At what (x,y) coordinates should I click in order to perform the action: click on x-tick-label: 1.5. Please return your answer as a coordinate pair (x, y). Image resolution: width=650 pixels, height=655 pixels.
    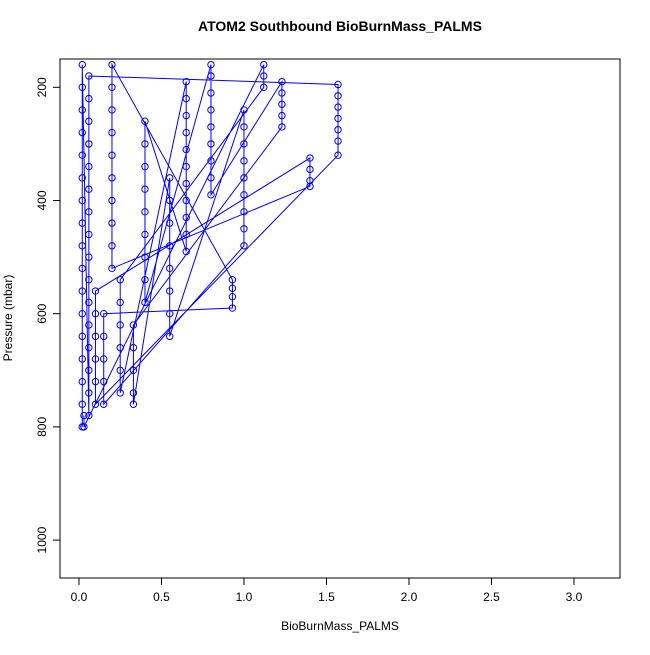
    Looking at the image, I should click on (326, 597).